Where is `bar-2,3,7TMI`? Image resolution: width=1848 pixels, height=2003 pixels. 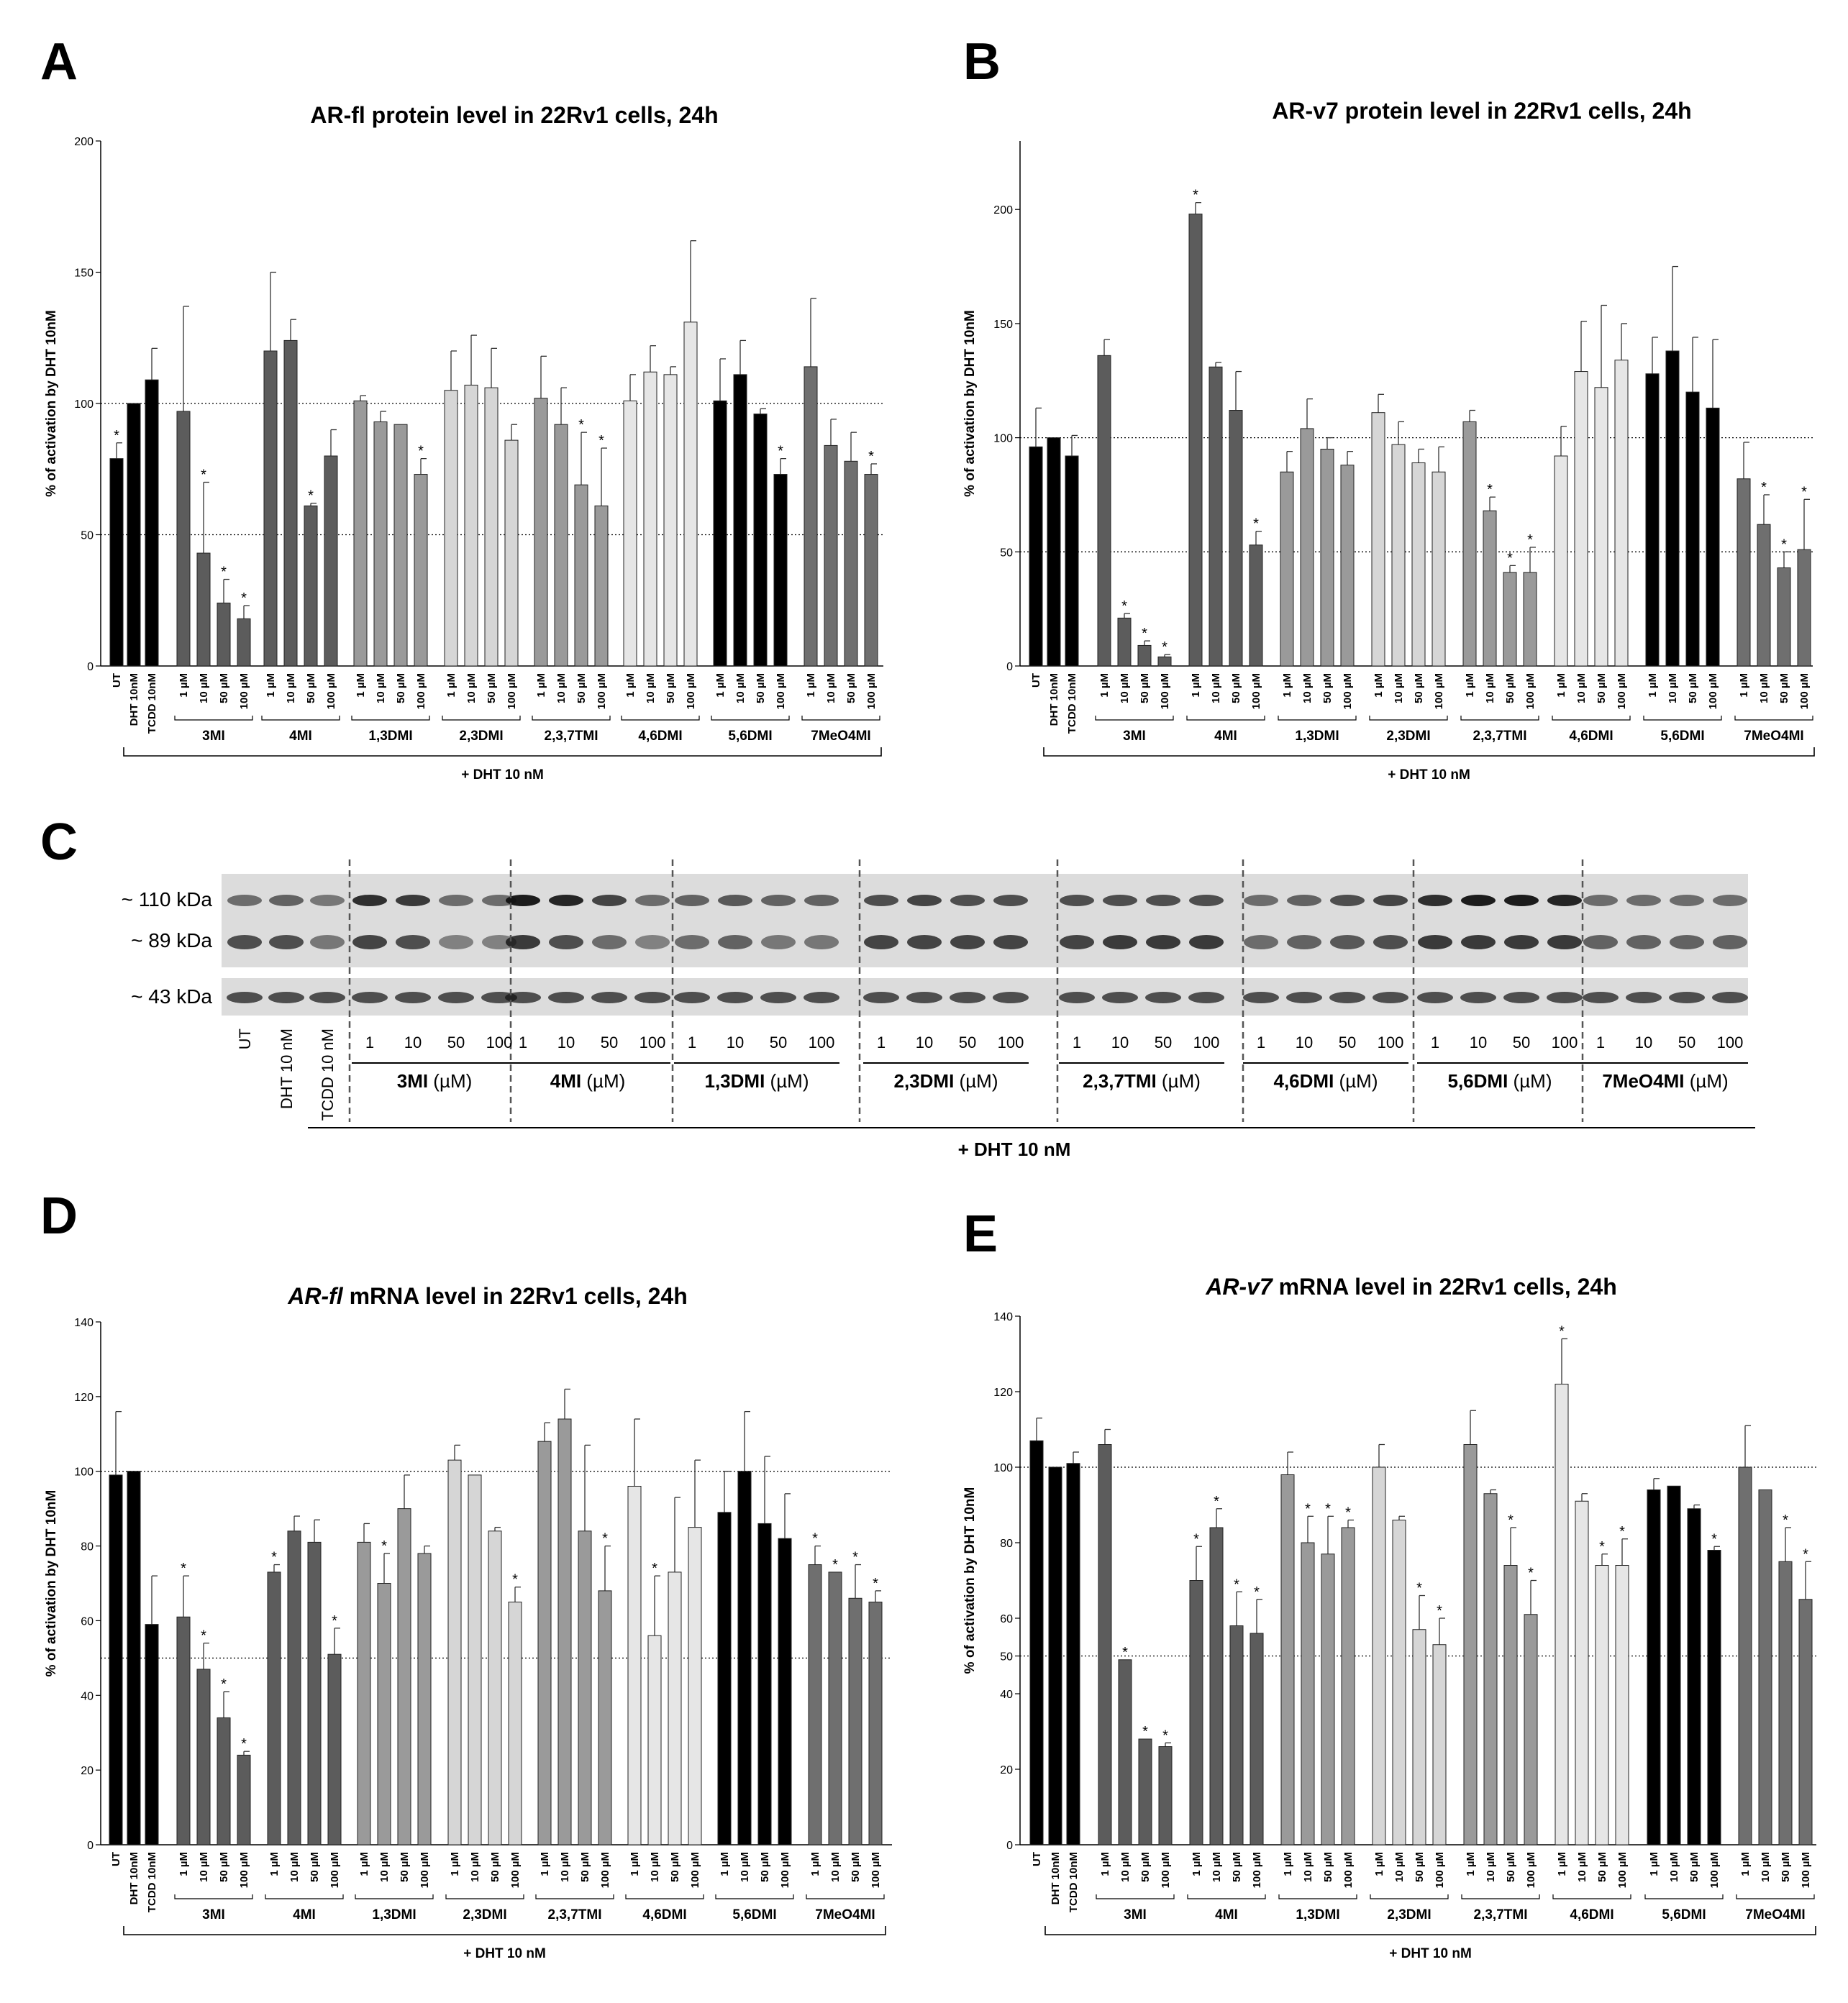 bar-2,3,7TMI is located at coordinates (561, 545).